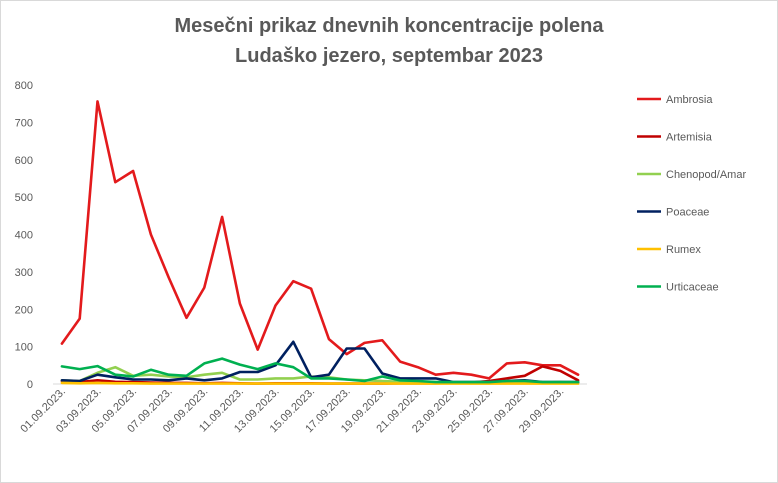 The height and width of the screenshot is (483, 778). Describe the element at coordinates (24, 273) in the screenshot. I see `y-tick-label: 300` at that location.